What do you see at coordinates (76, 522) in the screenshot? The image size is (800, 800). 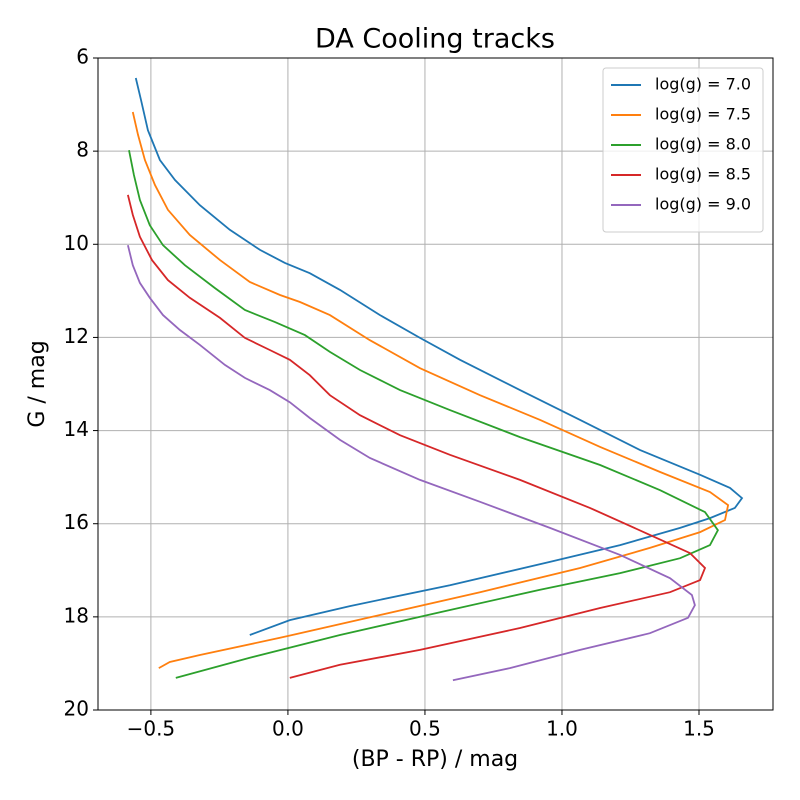 I see `y-tick-label: 16` at bounding box center [76, 522].